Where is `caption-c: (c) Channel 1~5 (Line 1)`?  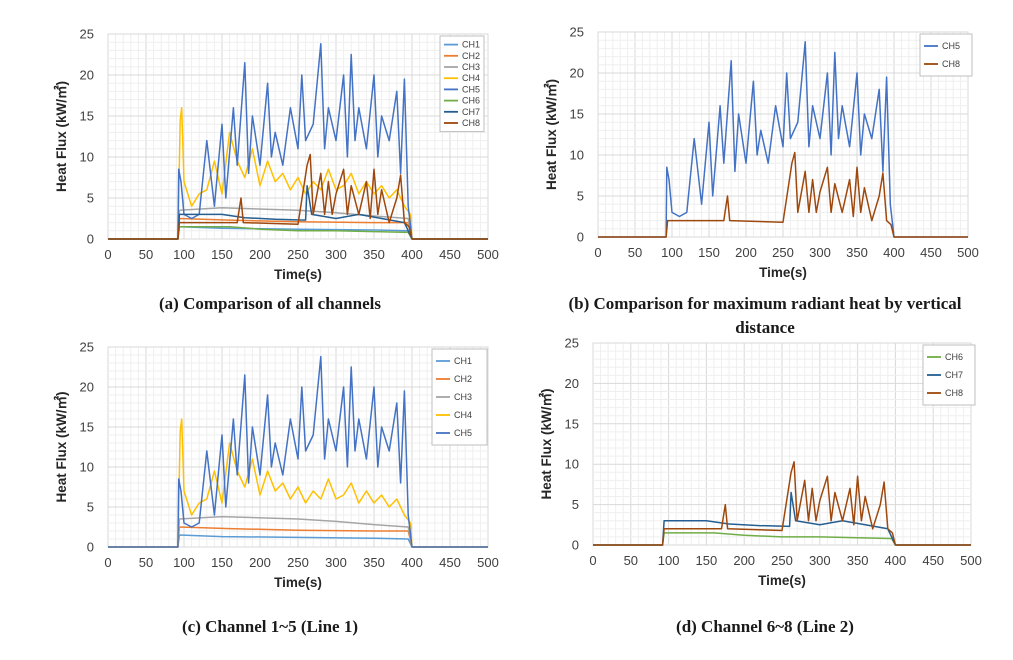
caption-c: (c) Channel 1~5 (Line 1) is located at coordinates (269, 626).